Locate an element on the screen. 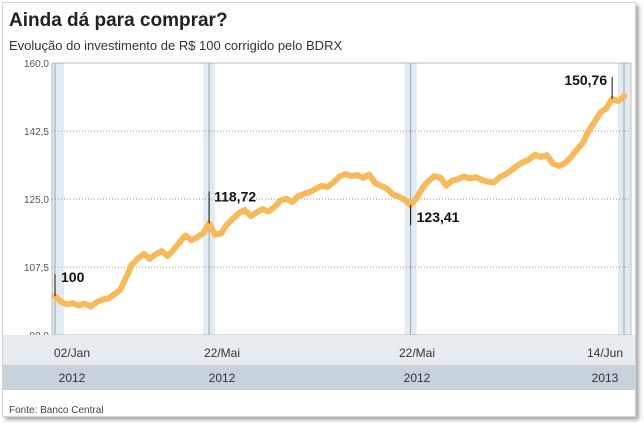  x-axis-date-bar is located at coordinates (319, 350).